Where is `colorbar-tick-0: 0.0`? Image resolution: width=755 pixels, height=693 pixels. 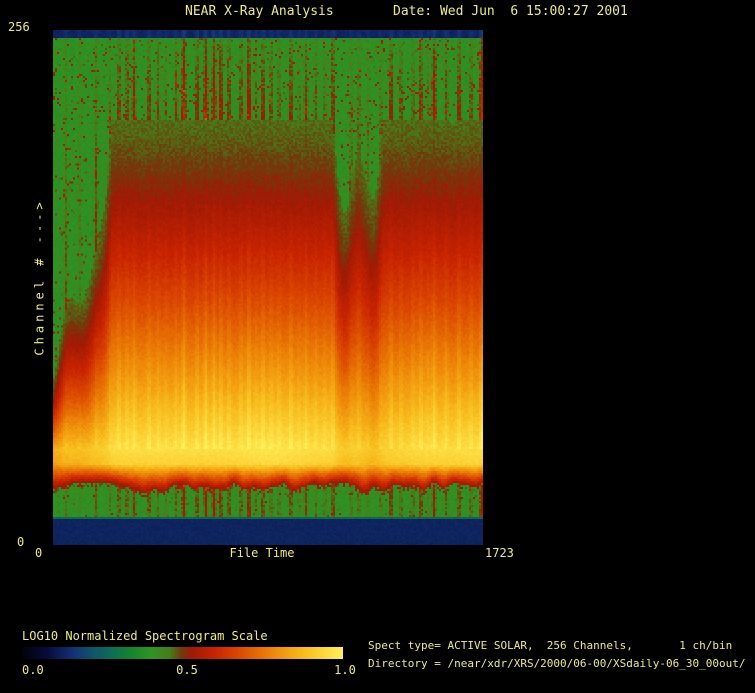 colorbar-tick-0: 0.0 is located at coordinates (33, 670).